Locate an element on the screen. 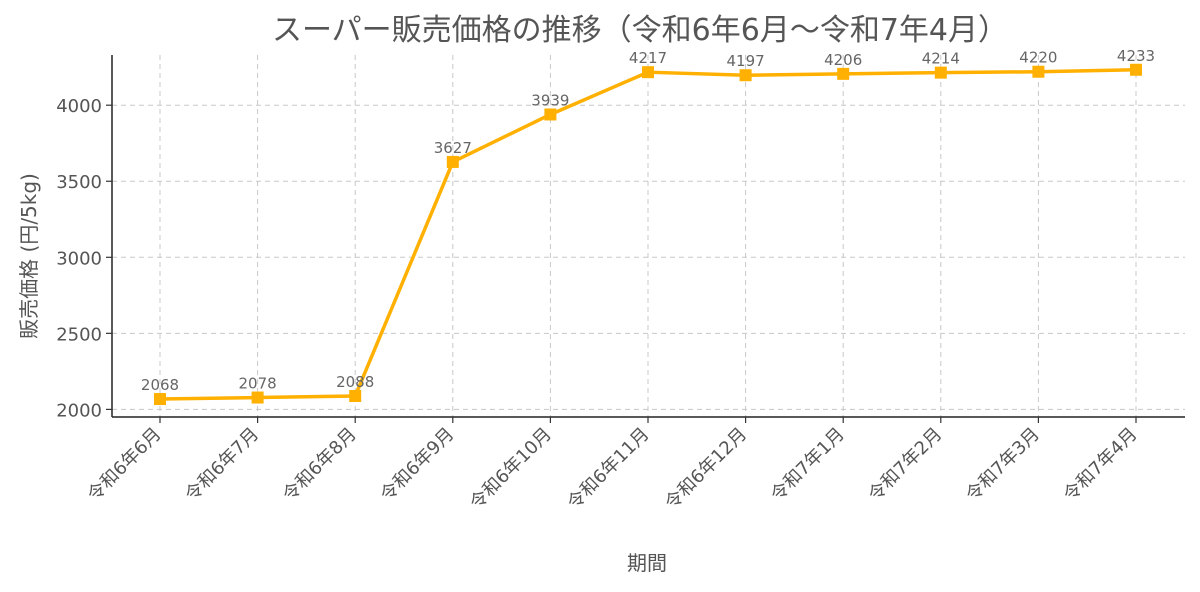 This screenshot has height=592, width=1200. y-tick-label: 3000 is located at coordinates (79, 258).